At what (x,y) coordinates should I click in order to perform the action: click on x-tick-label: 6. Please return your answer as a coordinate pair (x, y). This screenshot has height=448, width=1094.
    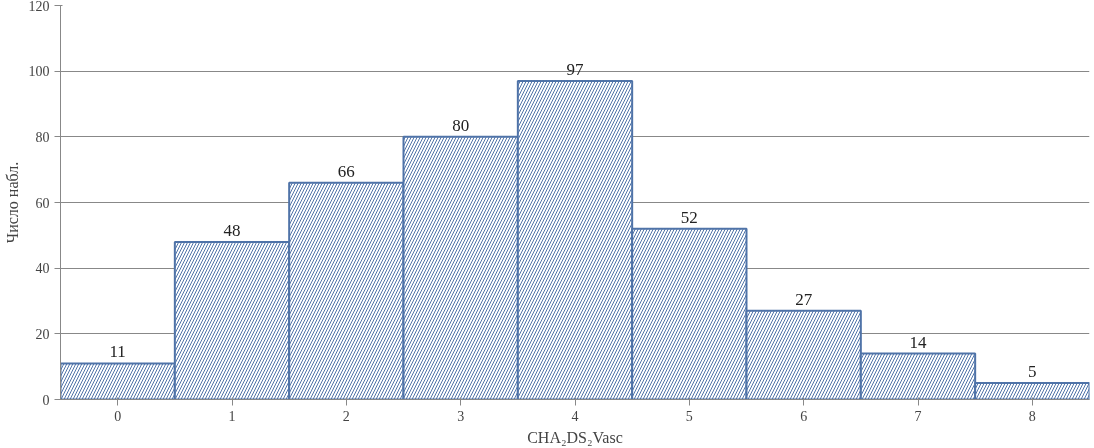
    Looking at the image, I should click on (804, 416).